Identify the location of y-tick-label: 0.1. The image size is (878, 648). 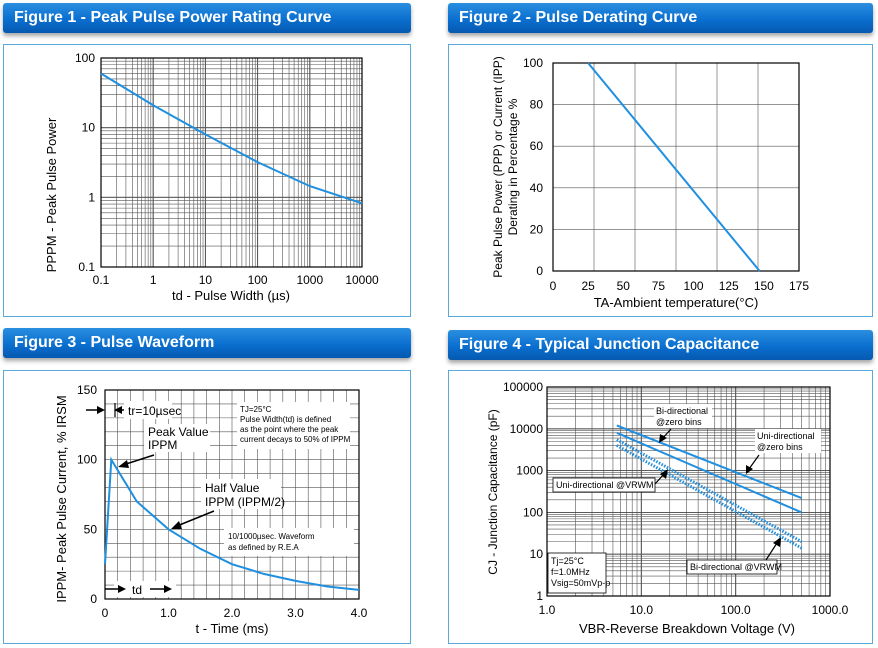
(86, 267).